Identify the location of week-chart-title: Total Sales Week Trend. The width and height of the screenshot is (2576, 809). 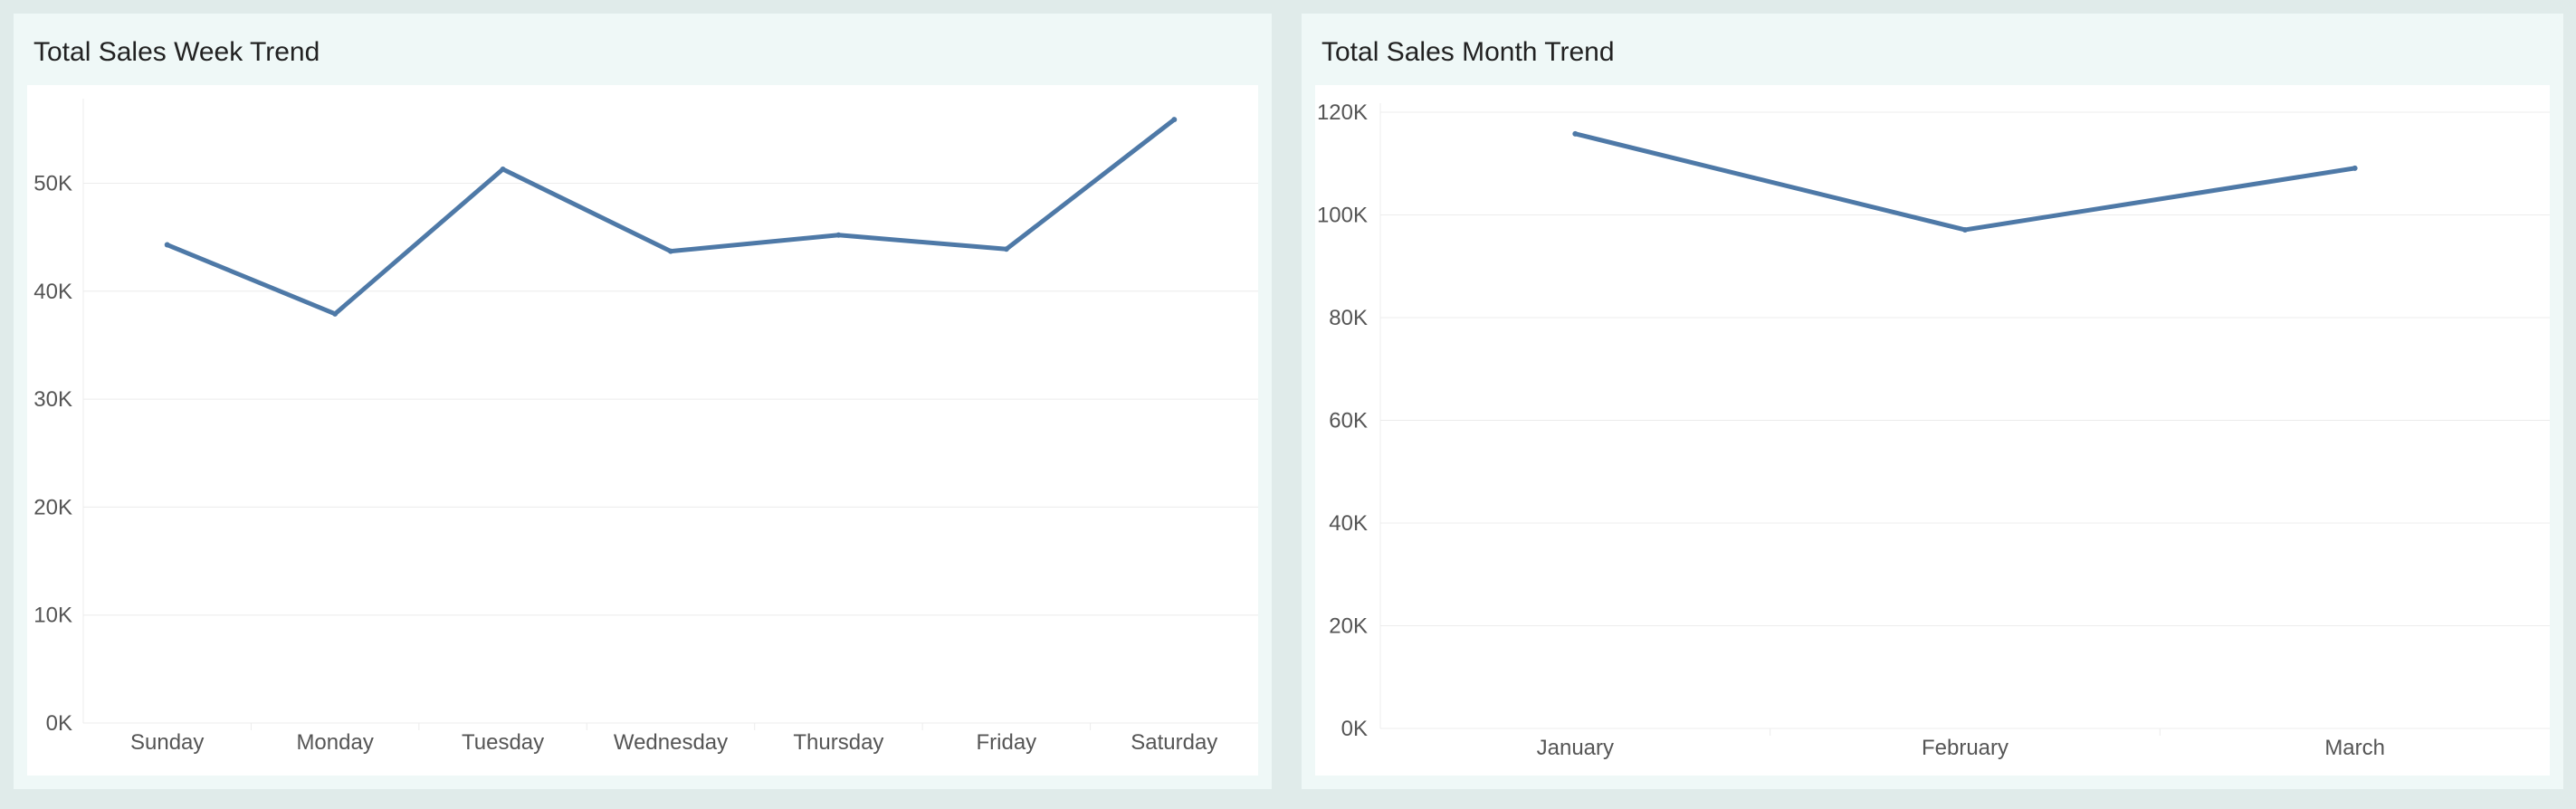
(176, 52).